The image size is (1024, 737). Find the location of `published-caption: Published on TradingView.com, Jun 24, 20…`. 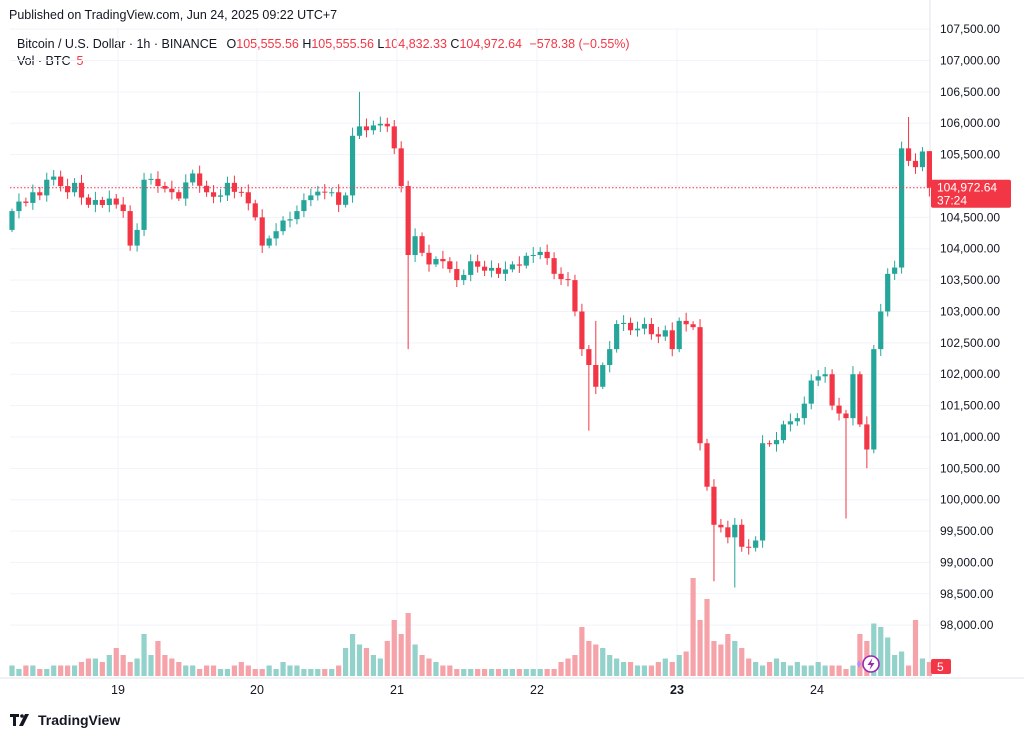

published-caption: Published on TradingView.com, Jun 24, 20… is located at coordinates (173, 15).